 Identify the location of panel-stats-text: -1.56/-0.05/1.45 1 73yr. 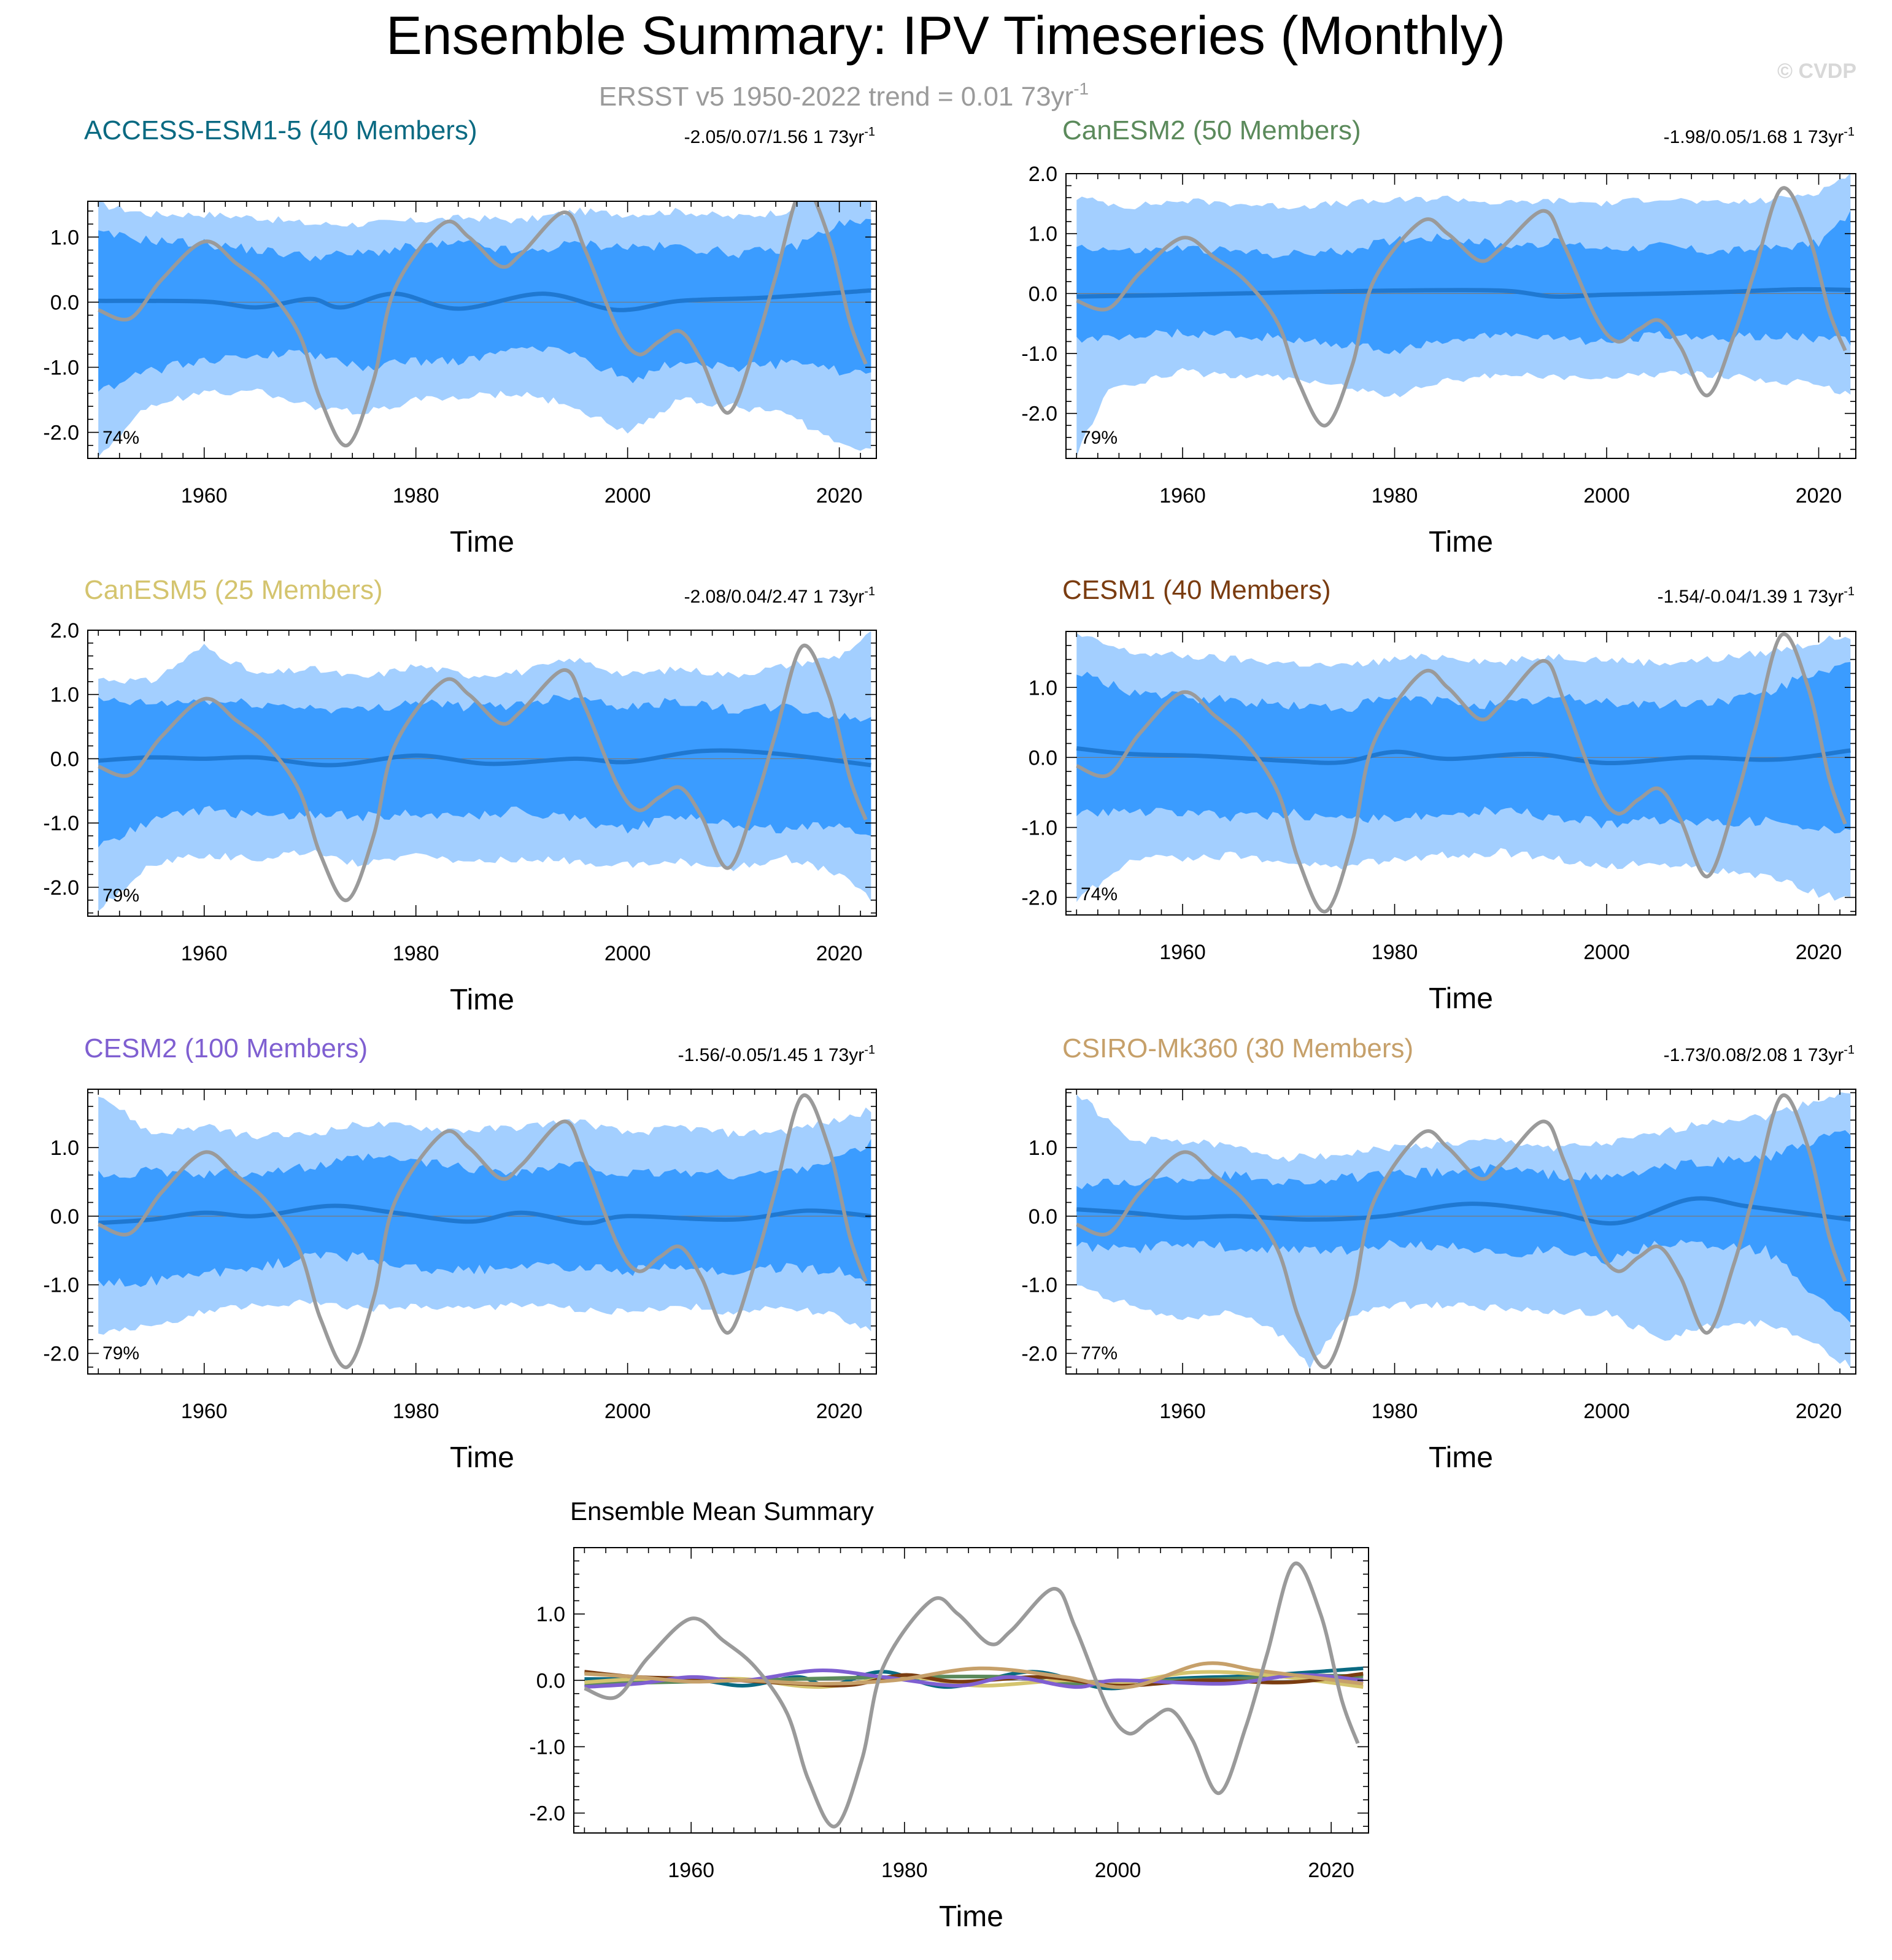
(771, 1055).